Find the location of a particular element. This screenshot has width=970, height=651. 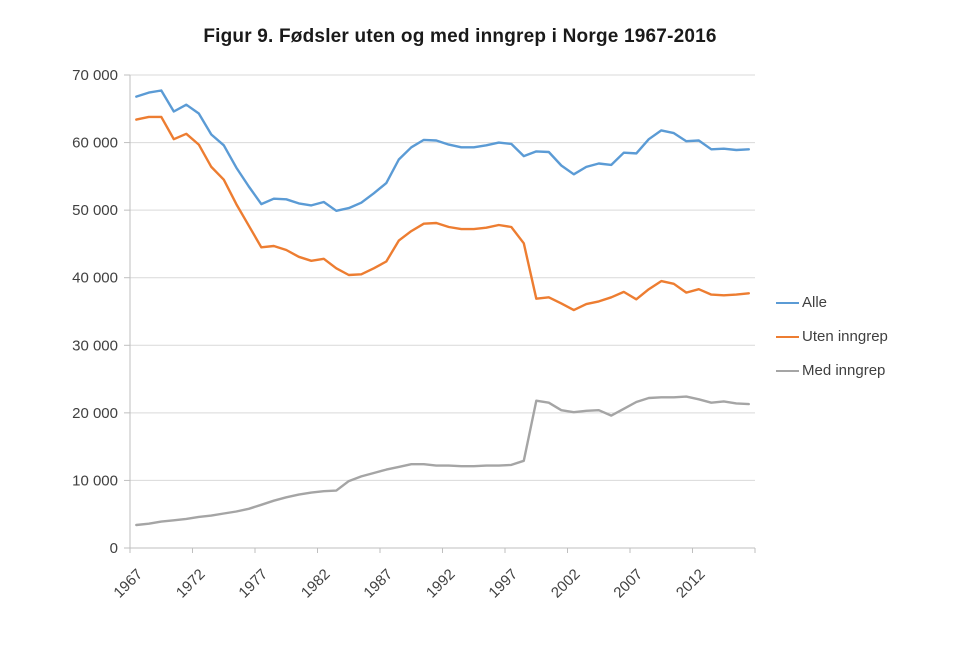

legend-label-uten-inngrep: Uten inngrep is located at coordinates (845, 336).